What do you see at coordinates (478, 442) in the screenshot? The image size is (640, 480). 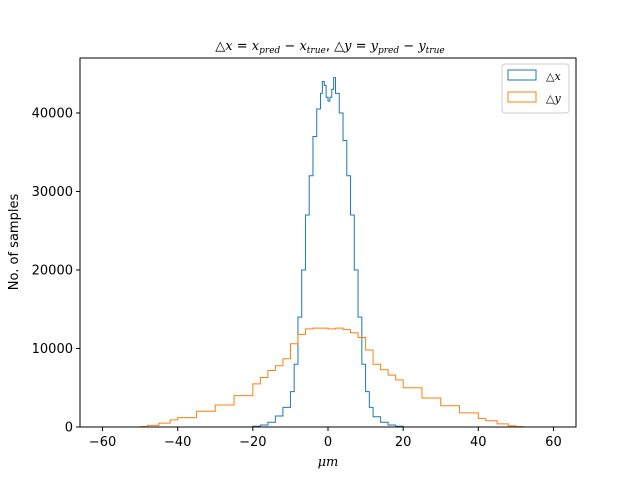 I see `x-tick-label: 40` at bounding box center [478, 442].